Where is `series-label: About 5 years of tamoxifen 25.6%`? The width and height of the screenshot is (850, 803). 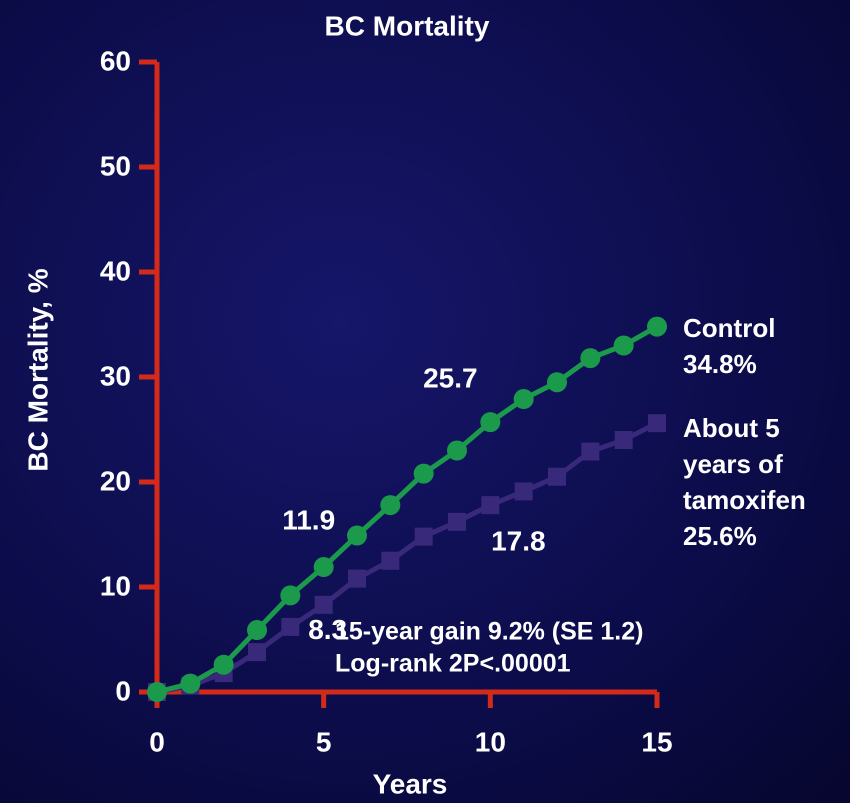 series-label: About 5 years of tamoxifen 25.6% is located at coordinates (758, 482).